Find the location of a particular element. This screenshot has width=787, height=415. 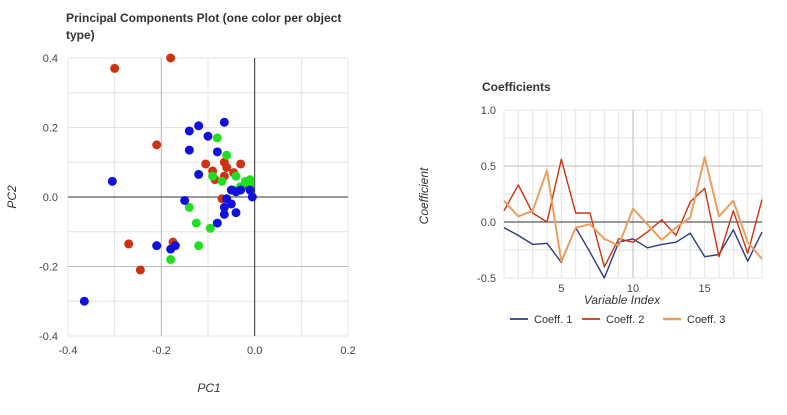

legend-label: Coeff. 2 is located at coordinates (625, 320).